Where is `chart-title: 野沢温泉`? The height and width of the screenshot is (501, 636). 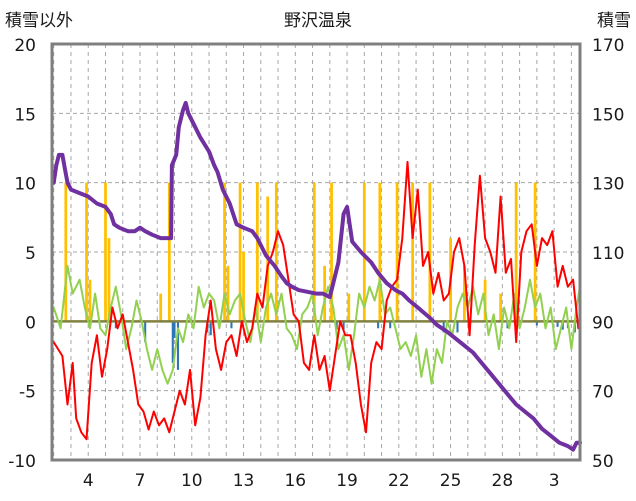 chart-title: 野沢温泉 is located at coordinates (318, 21).